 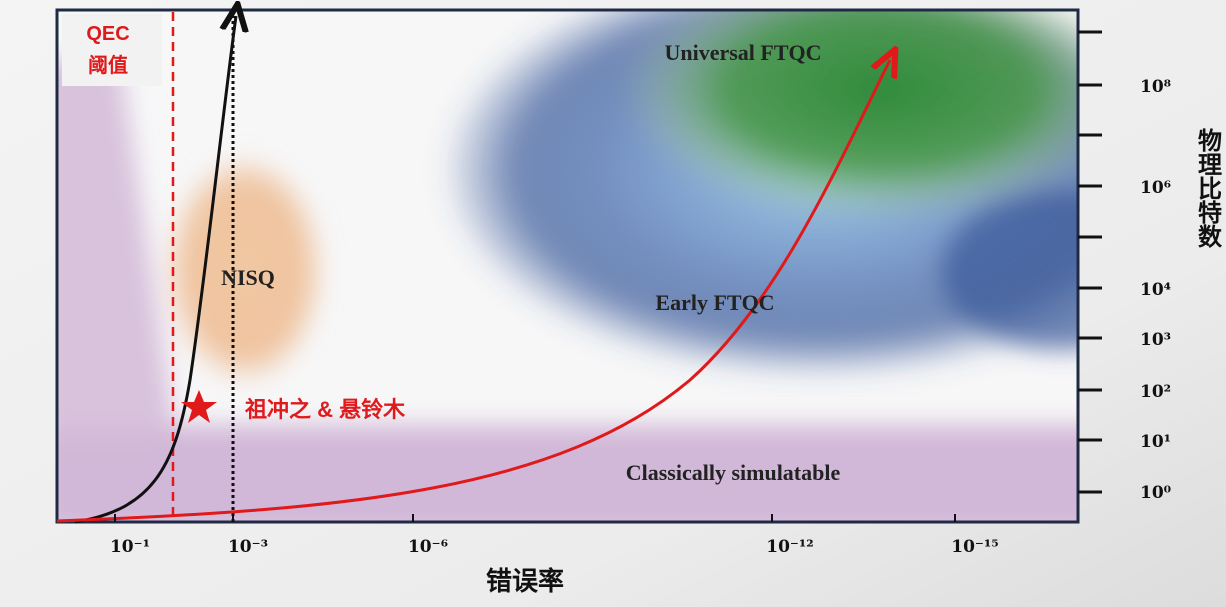 What do you see at coordinates (733, 472) in the screenshot?
I see `region-label: Classically simulatable` at bounding box center [733, 472].